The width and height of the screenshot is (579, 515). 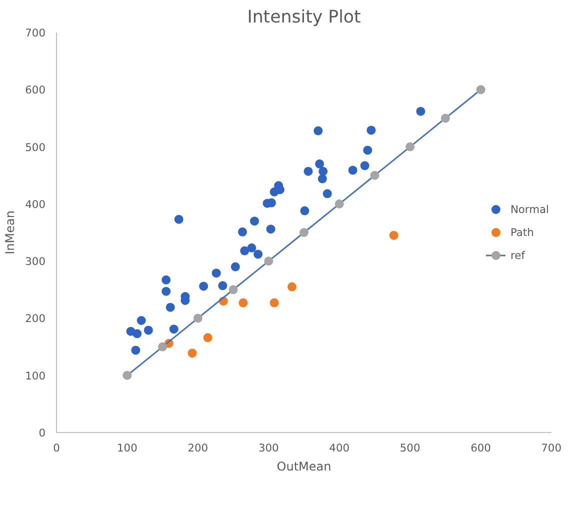 What do you see at coordinates (35, 204) in the screenshot?
I see `y-tick-label: 400` at bounding box center [35, 204].